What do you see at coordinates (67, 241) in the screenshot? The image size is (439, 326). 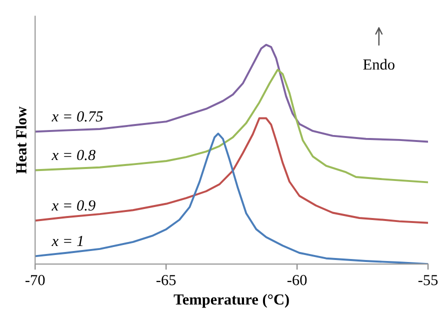 I see `series-label: x = 1` at bounding box center [67, 241].